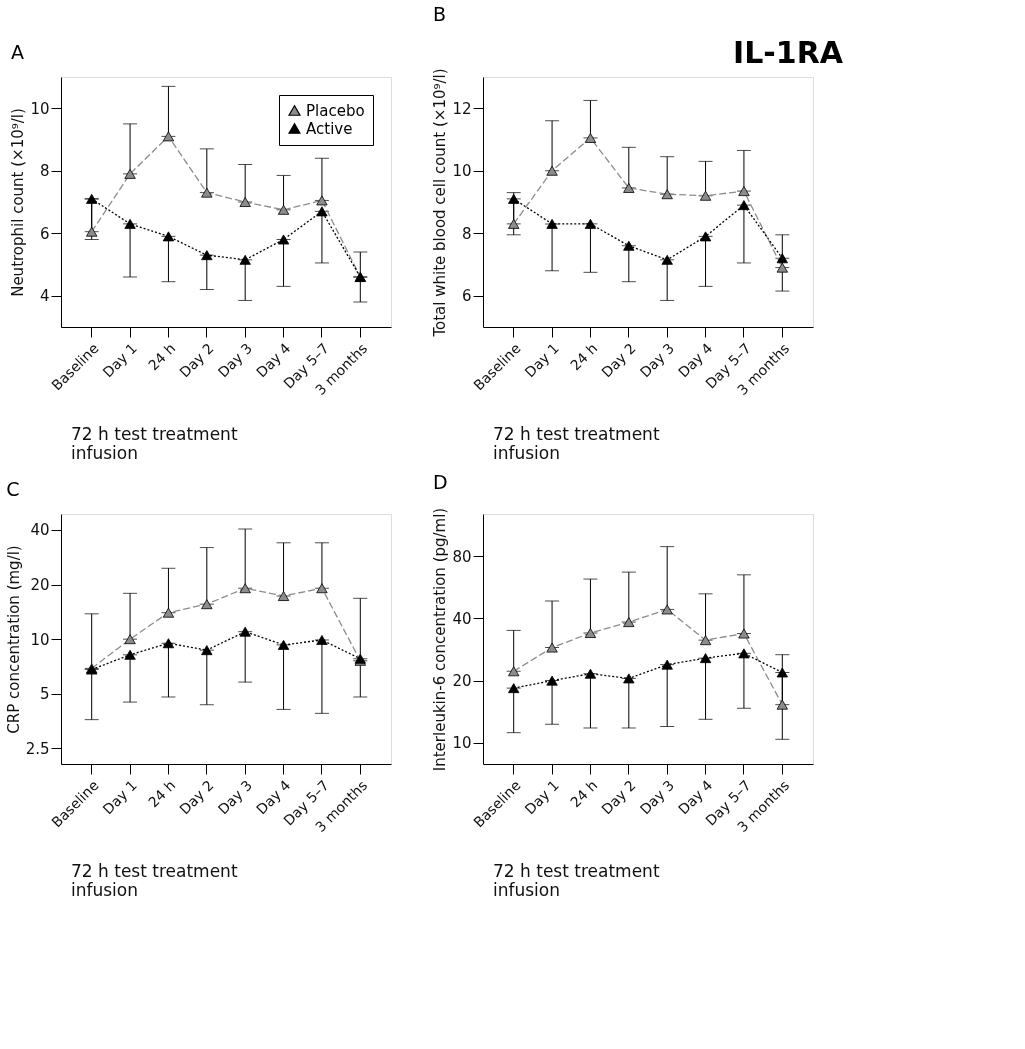 The image size is (1025, 1049). Describe the element at coordinates (13, 489) in the screenshot. I see `chart-title: C` at that location.